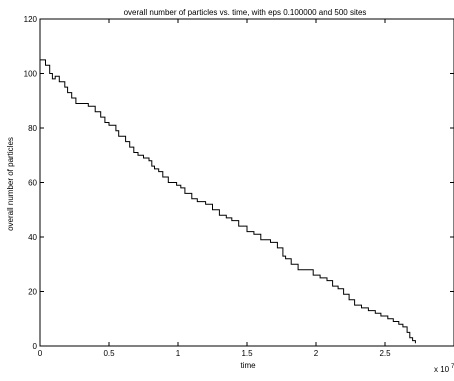 The width and height of the screenshot is (454, 381). What do you see at coordinates (178, 353) in the screenshot?
I see `x-tick-label: 1` at bounding box center [178, 353].